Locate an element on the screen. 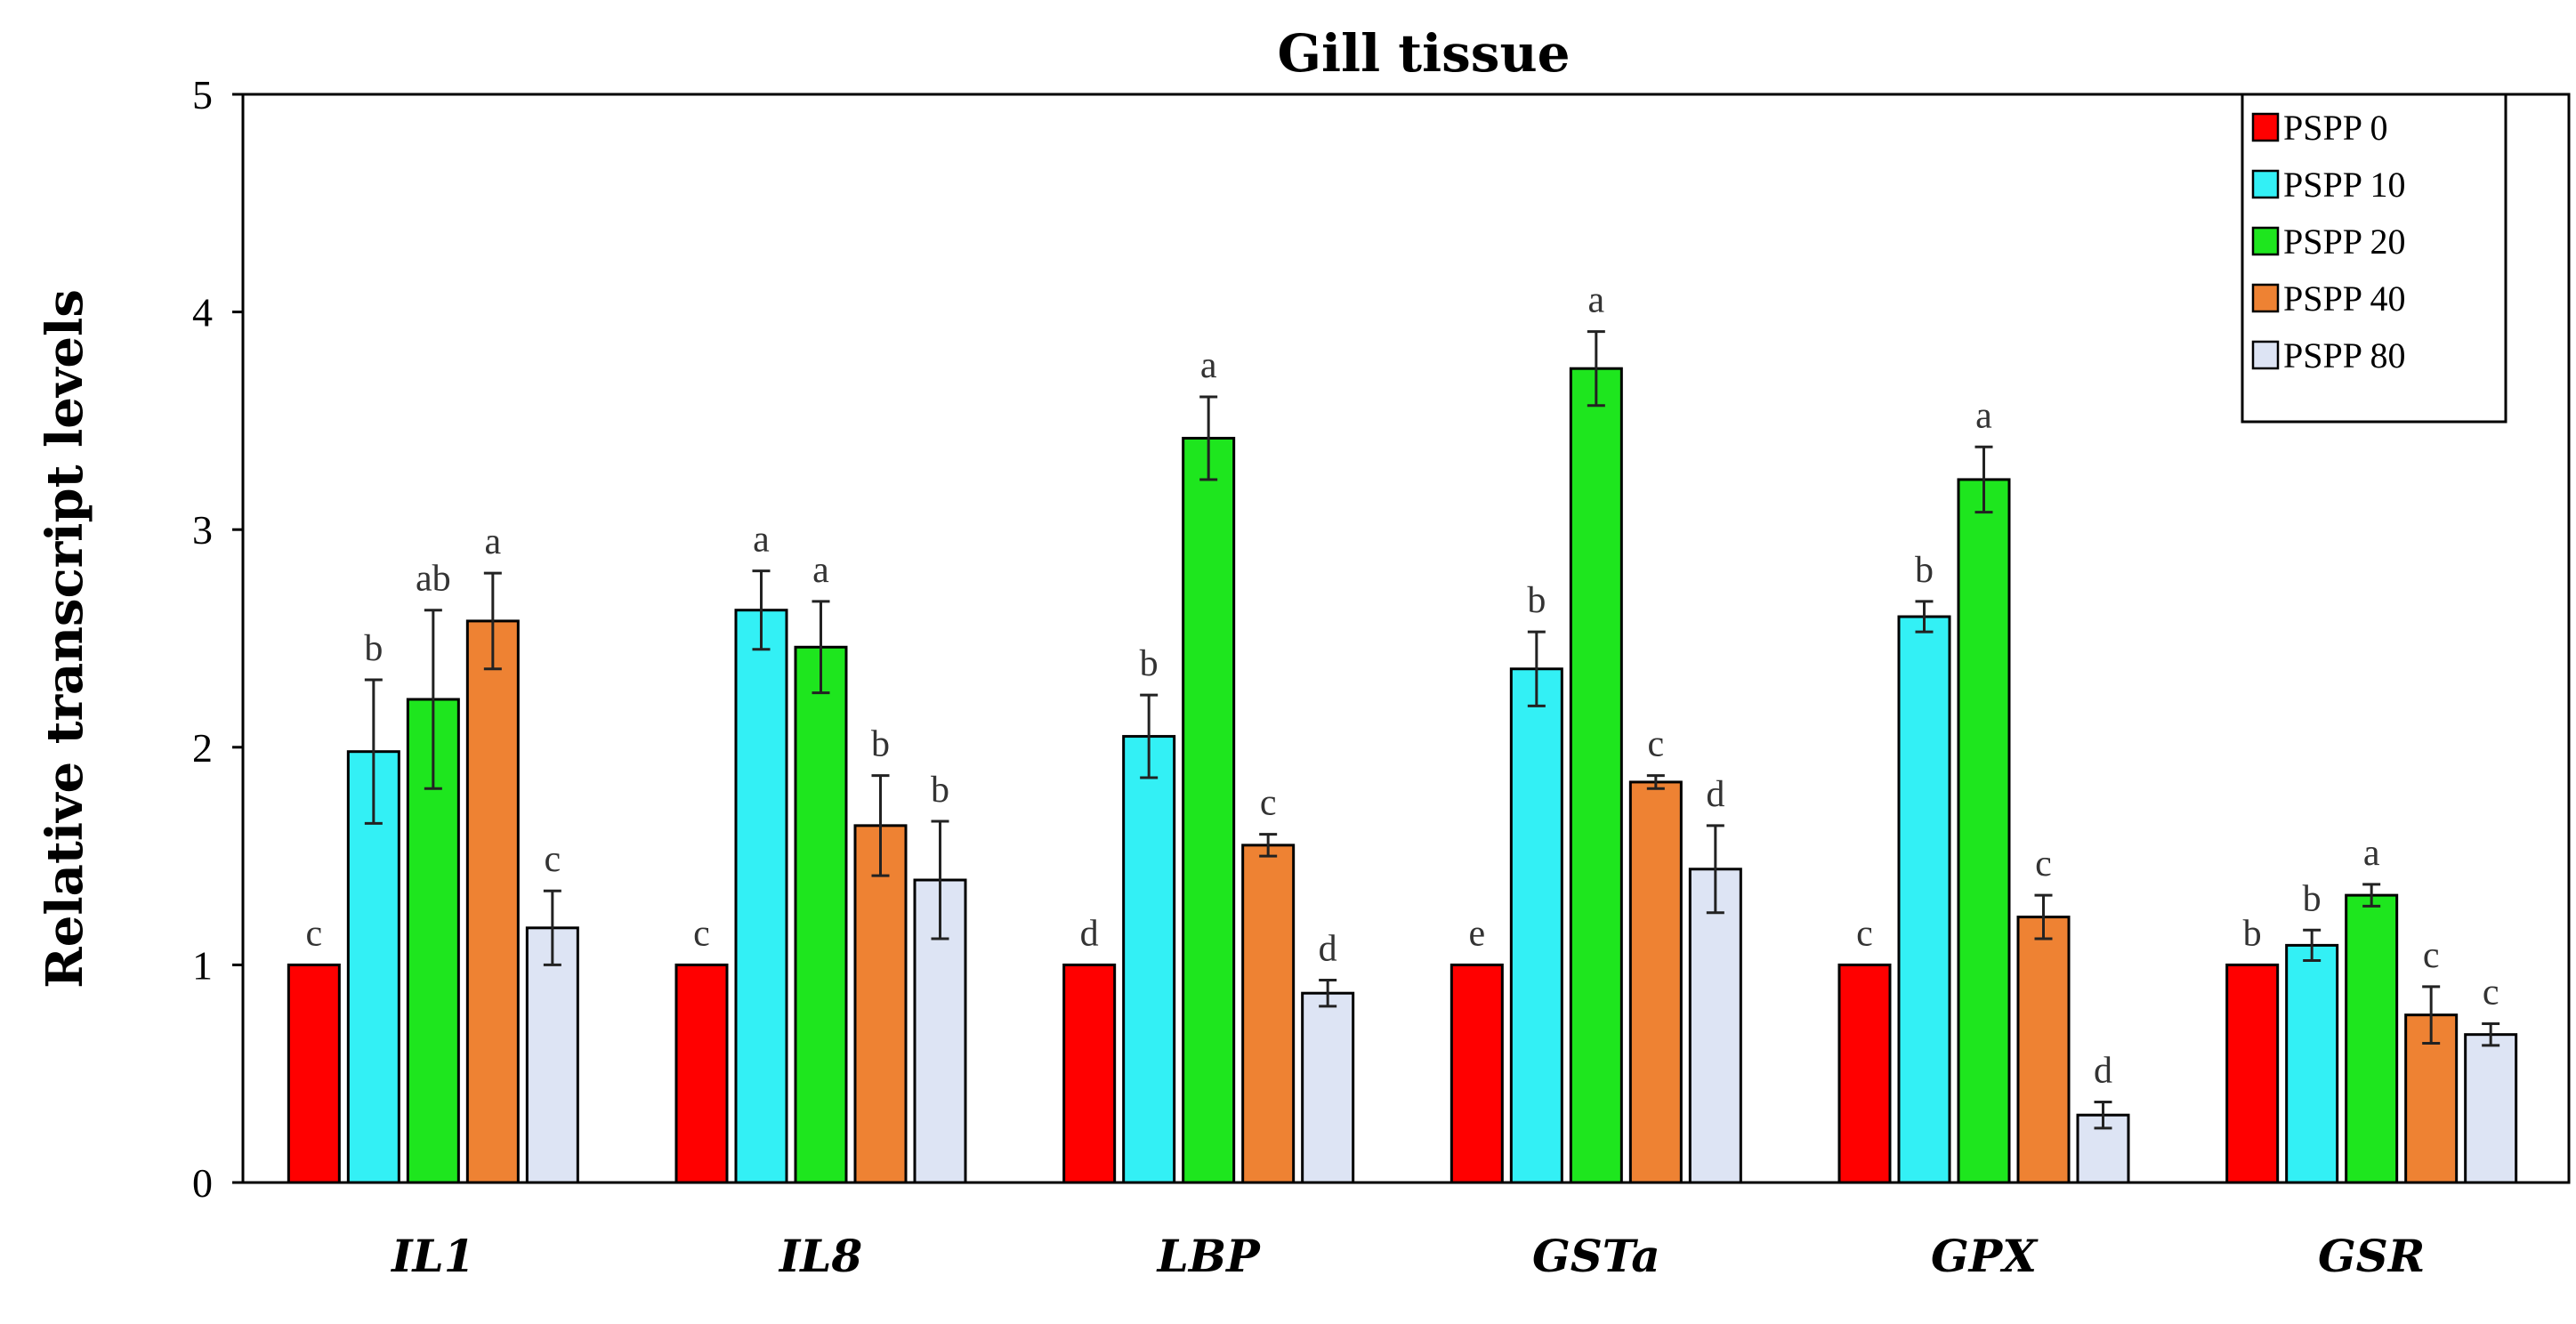  bar-group-lbp: d b a c d is located at coordinates (1208, 764).